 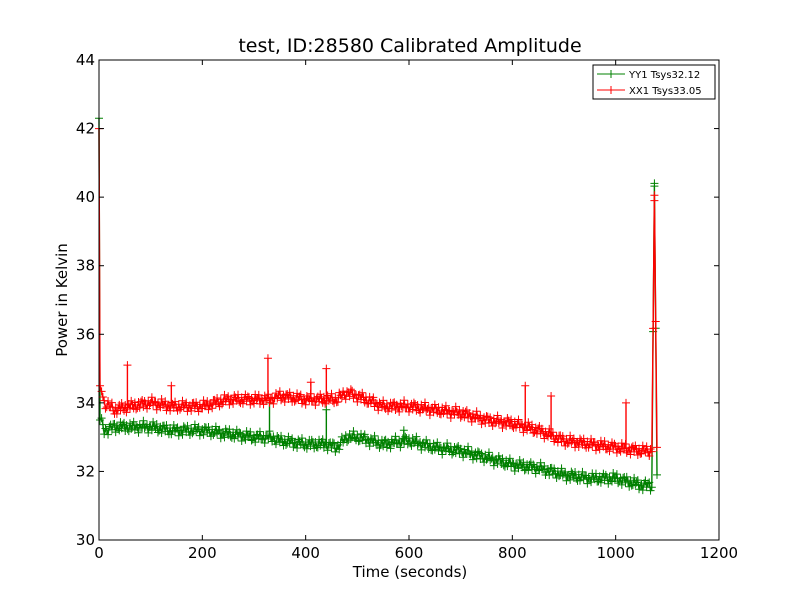 What do you see at coordinates (665, 91) in the screenshot?
I see `legend-label-xx1: XX1 Tsys33.05` at bounding box center [665, 91].